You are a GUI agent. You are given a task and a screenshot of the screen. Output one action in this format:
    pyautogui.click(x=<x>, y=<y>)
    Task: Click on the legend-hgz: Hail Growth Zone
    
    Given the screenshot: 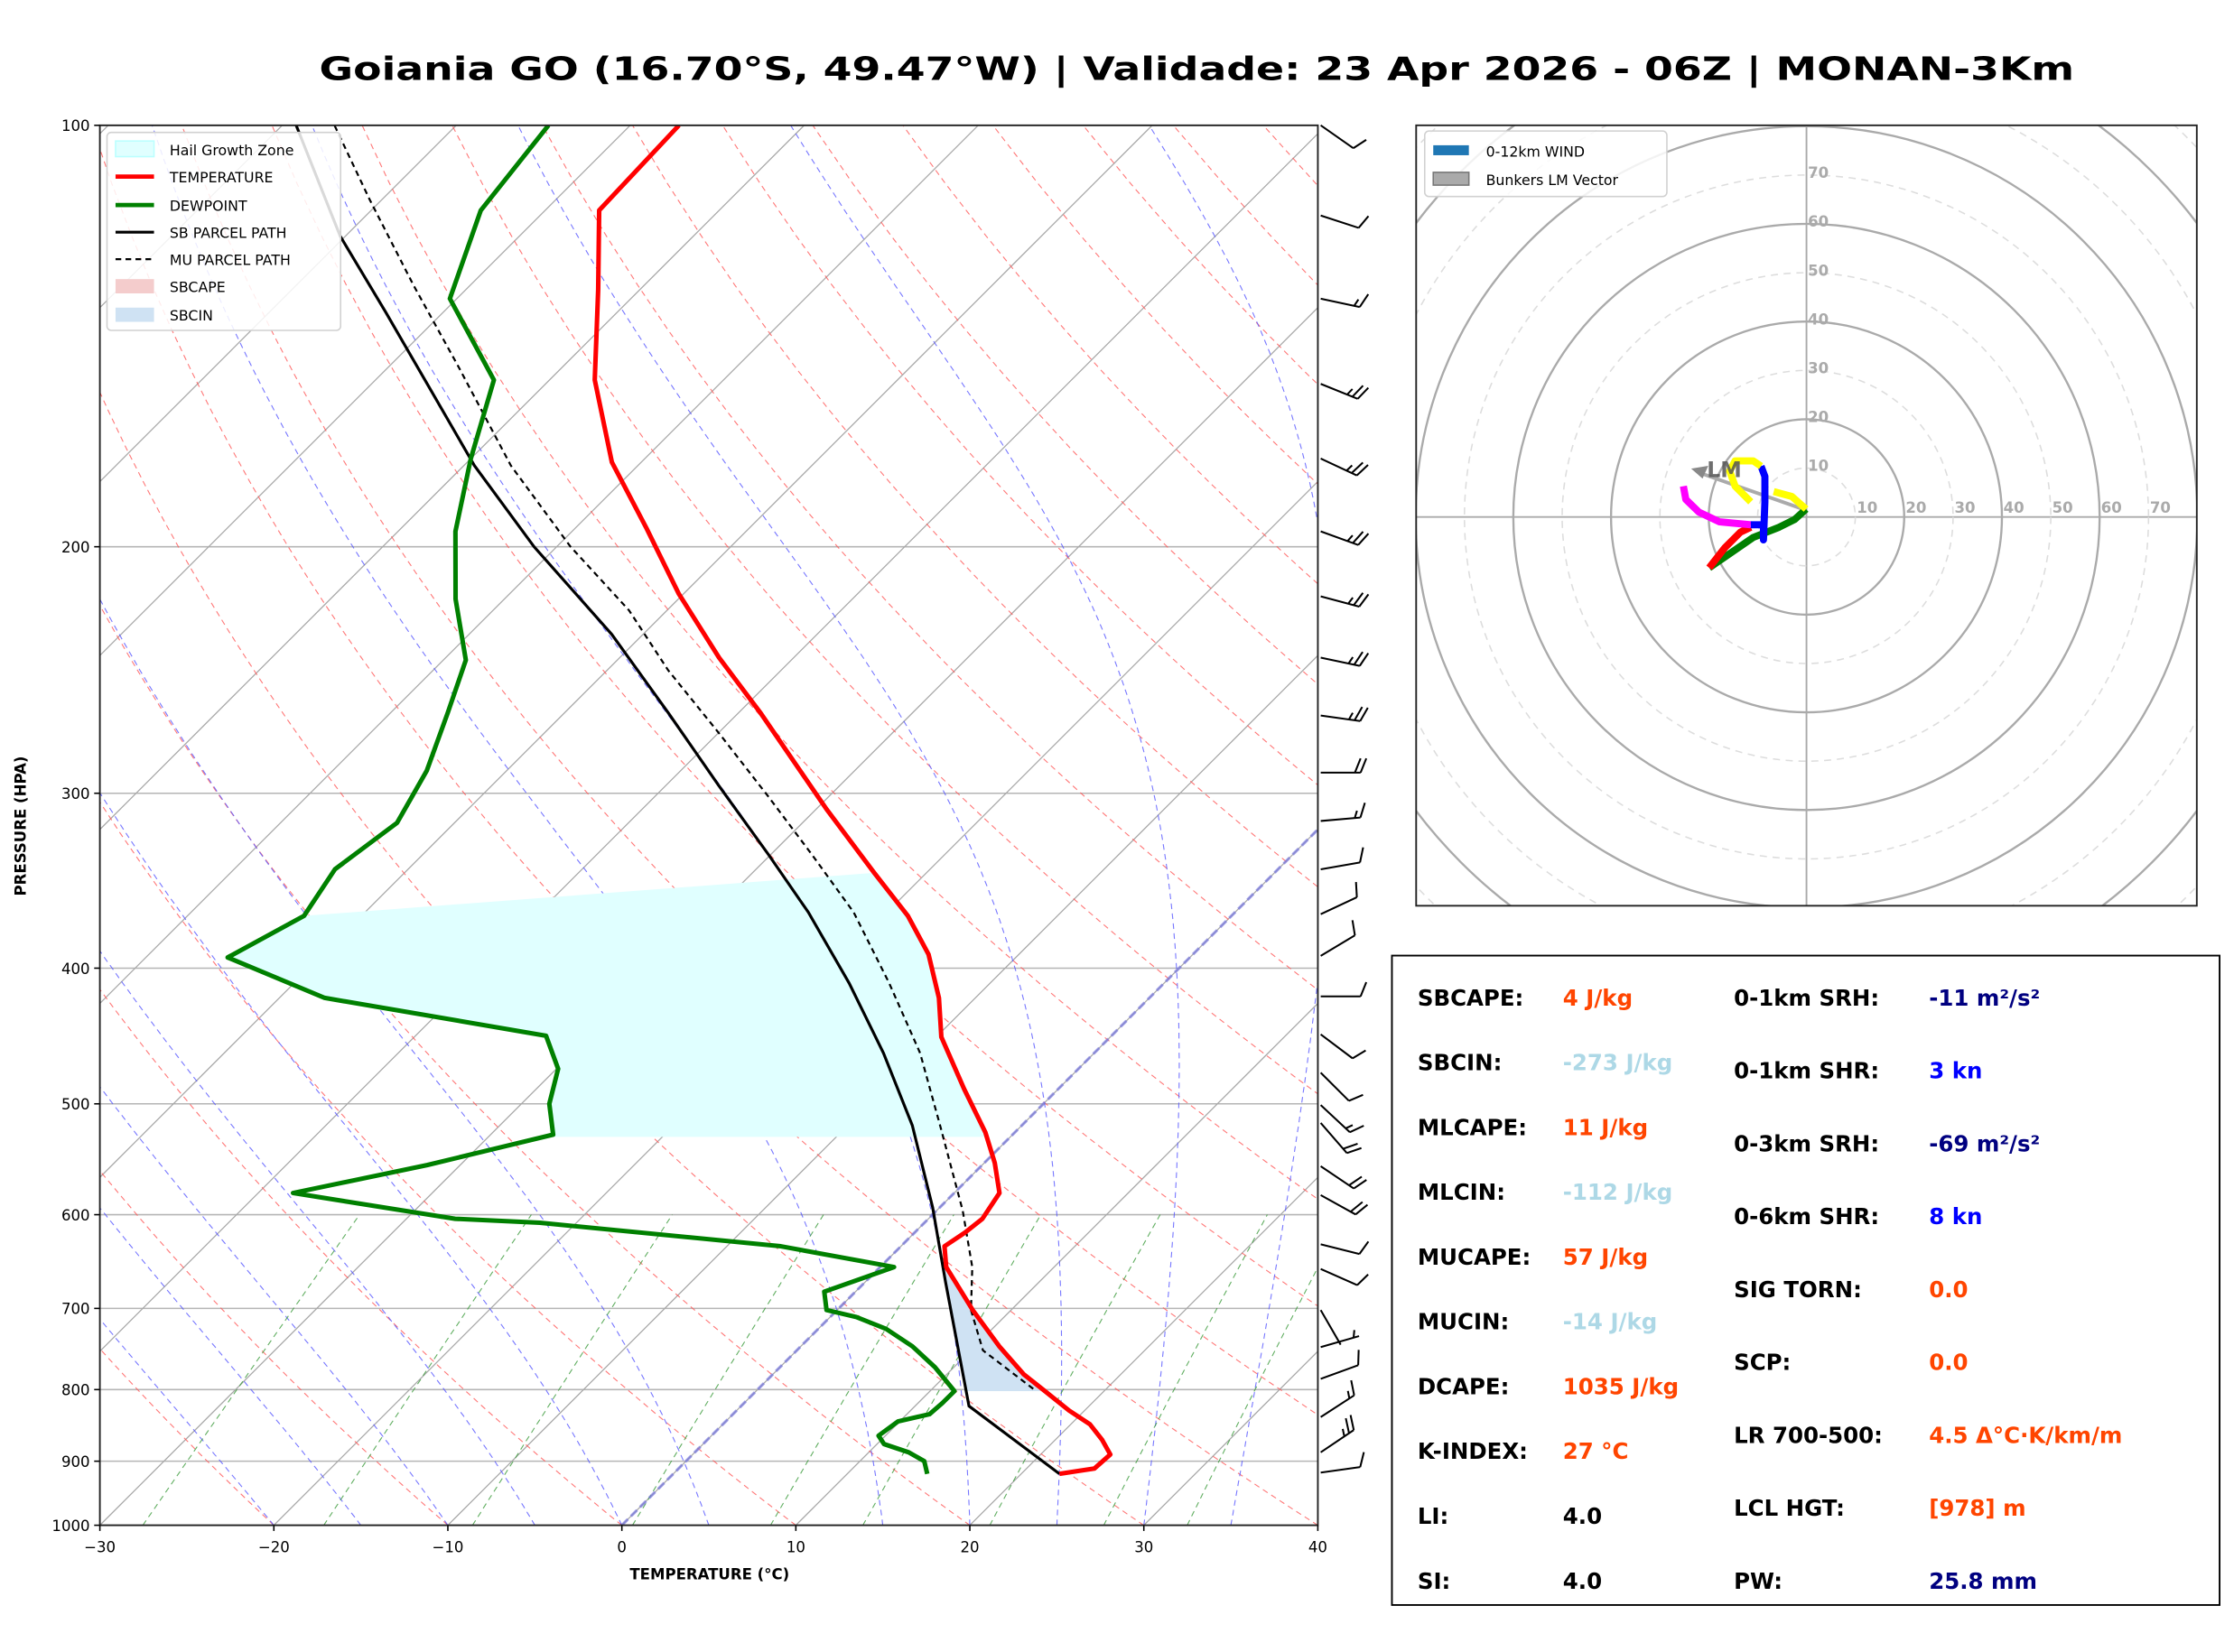 What is the action you would take?
    pyautogui.click(x=232, y=150)
    